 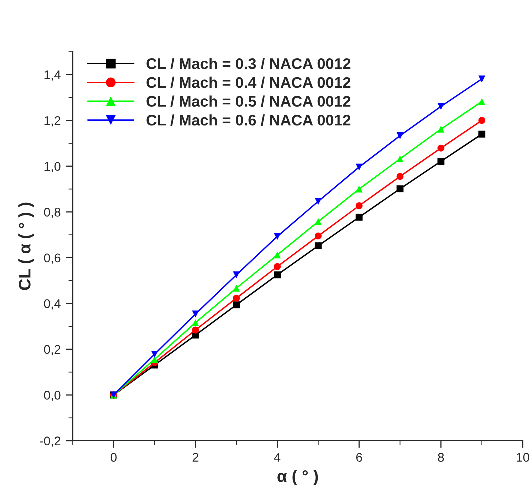 I want to click on x-tick-label: 10, so click(x=523, y=457).